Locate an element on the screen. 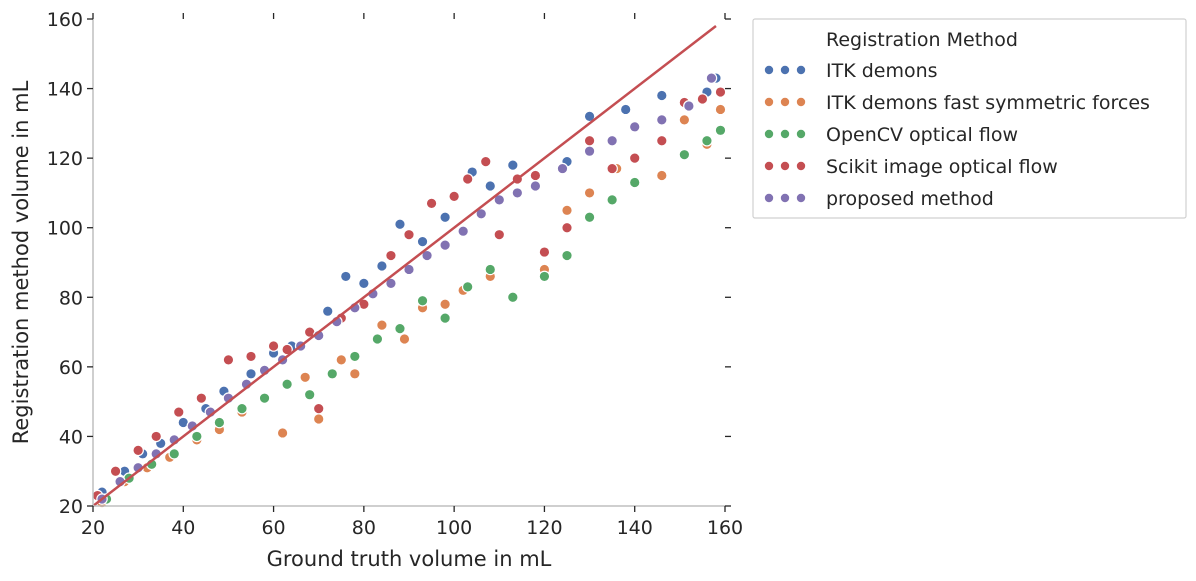  legend-entry: ITK demons fast symmetric forces is located at coordinates (957, 103).